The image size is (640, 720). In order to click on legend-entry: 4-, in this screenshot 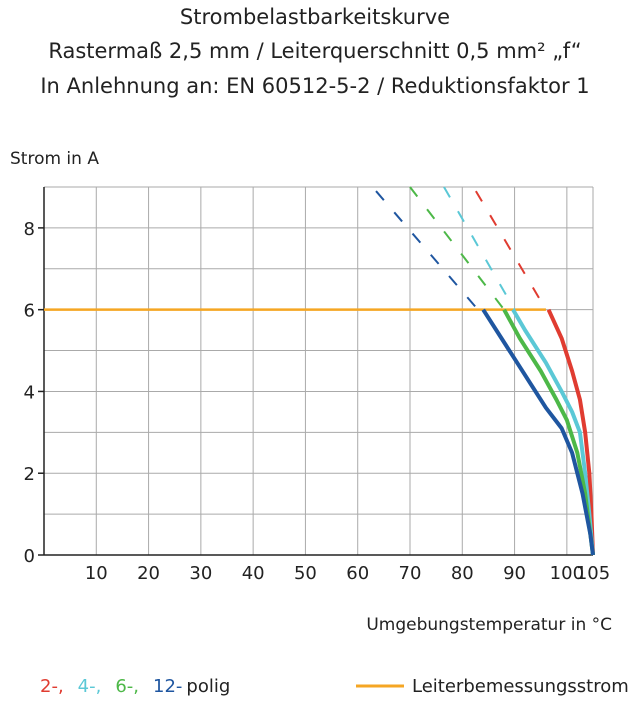, I will do `click(90, 686)`.